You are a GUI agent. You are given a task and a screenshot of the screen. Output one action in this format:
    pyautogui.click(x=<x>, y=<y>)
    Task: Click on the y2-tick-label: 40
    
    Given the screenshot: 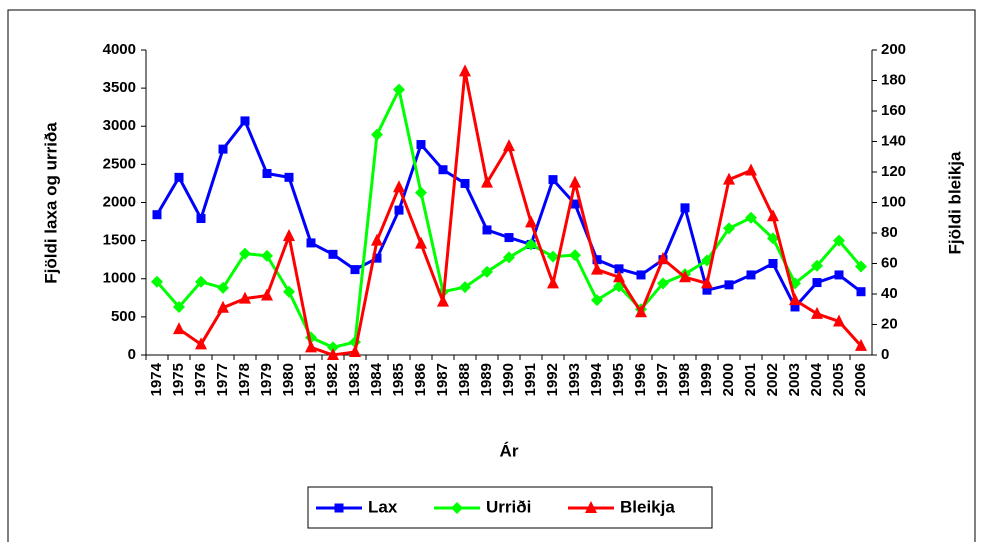 What is the action you would take?
    pyautogui.click(x=889, y=293)
    